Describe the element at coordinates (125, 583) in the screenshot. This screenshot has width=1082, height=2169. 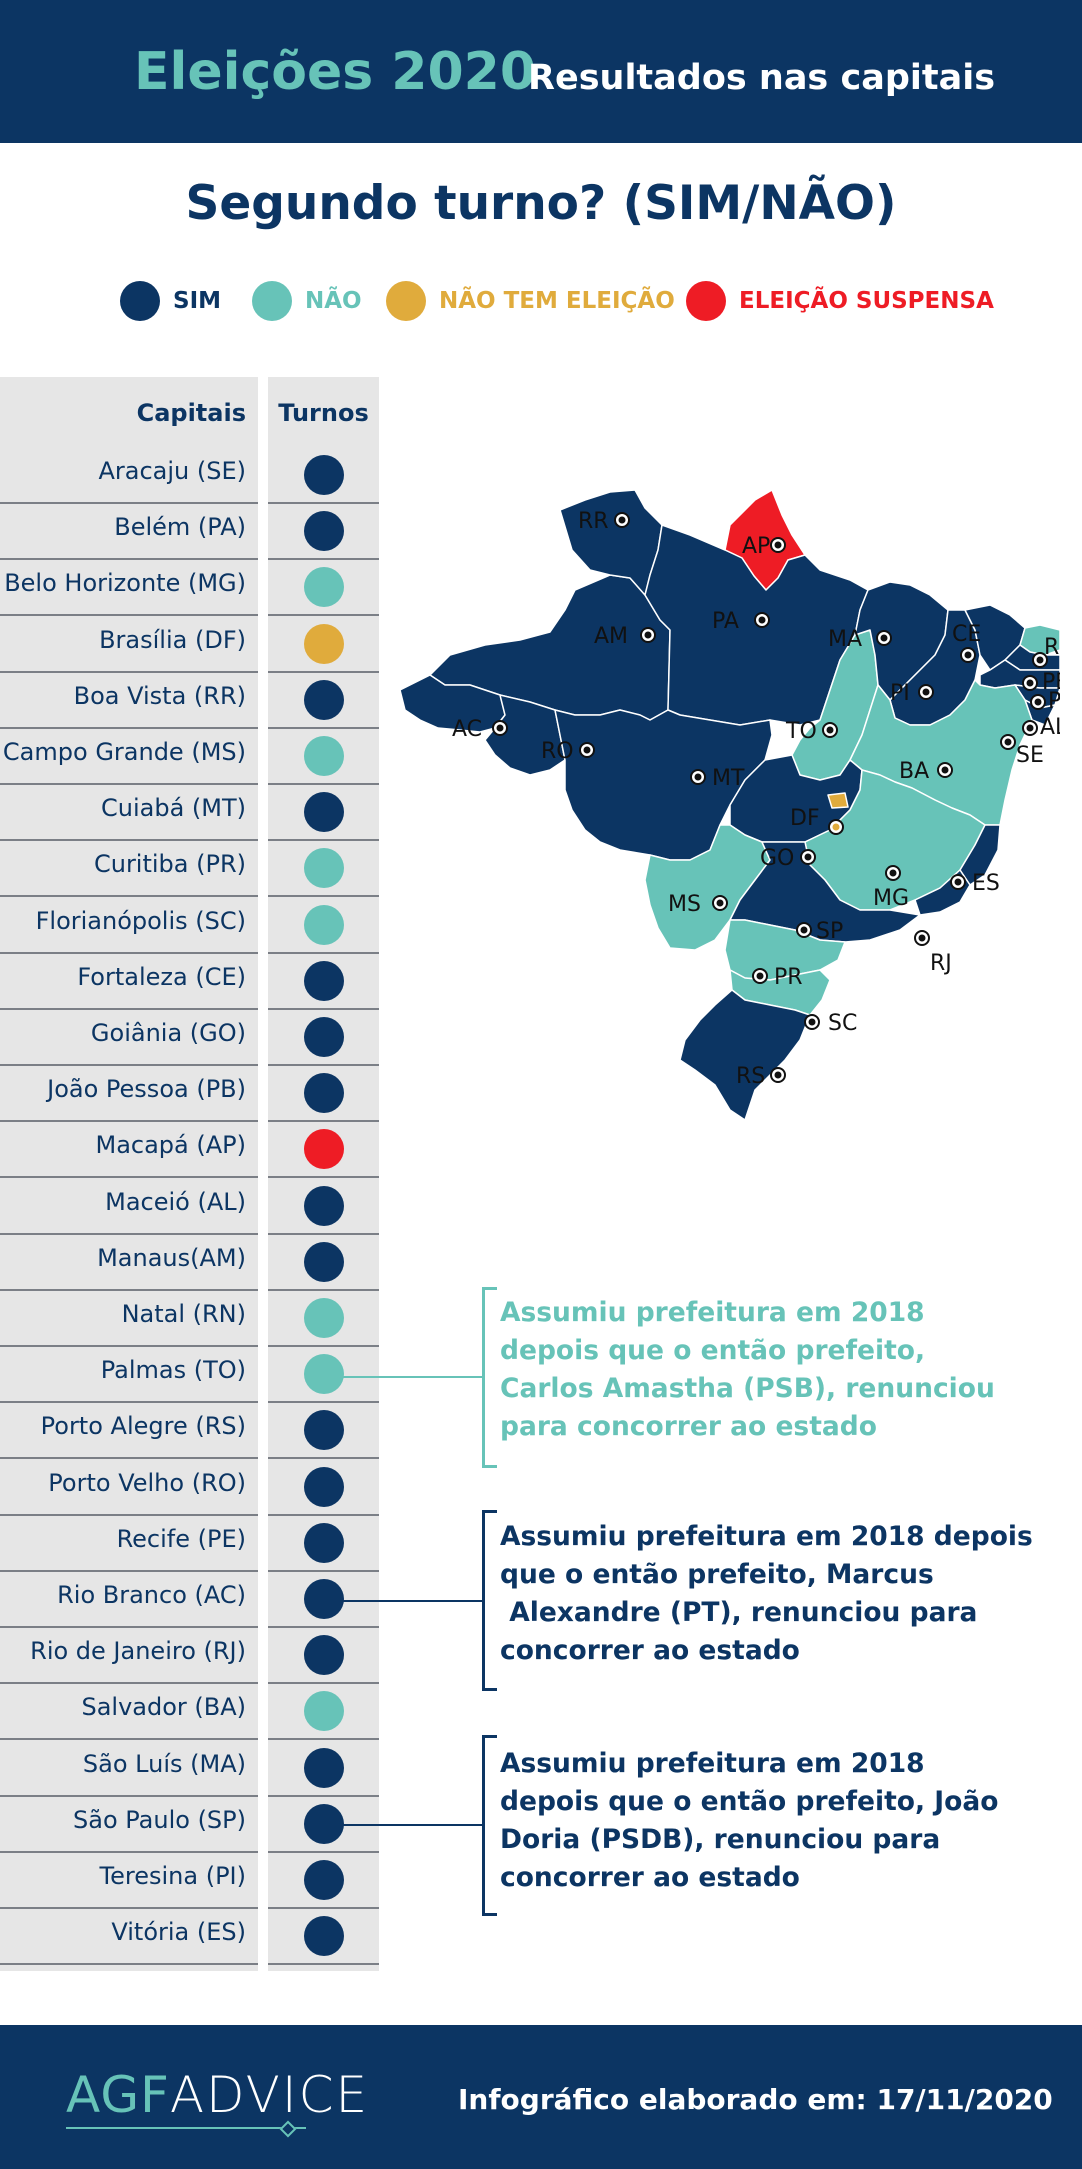
I see `capital-name: Belo Horizonte (MG)` at that location.